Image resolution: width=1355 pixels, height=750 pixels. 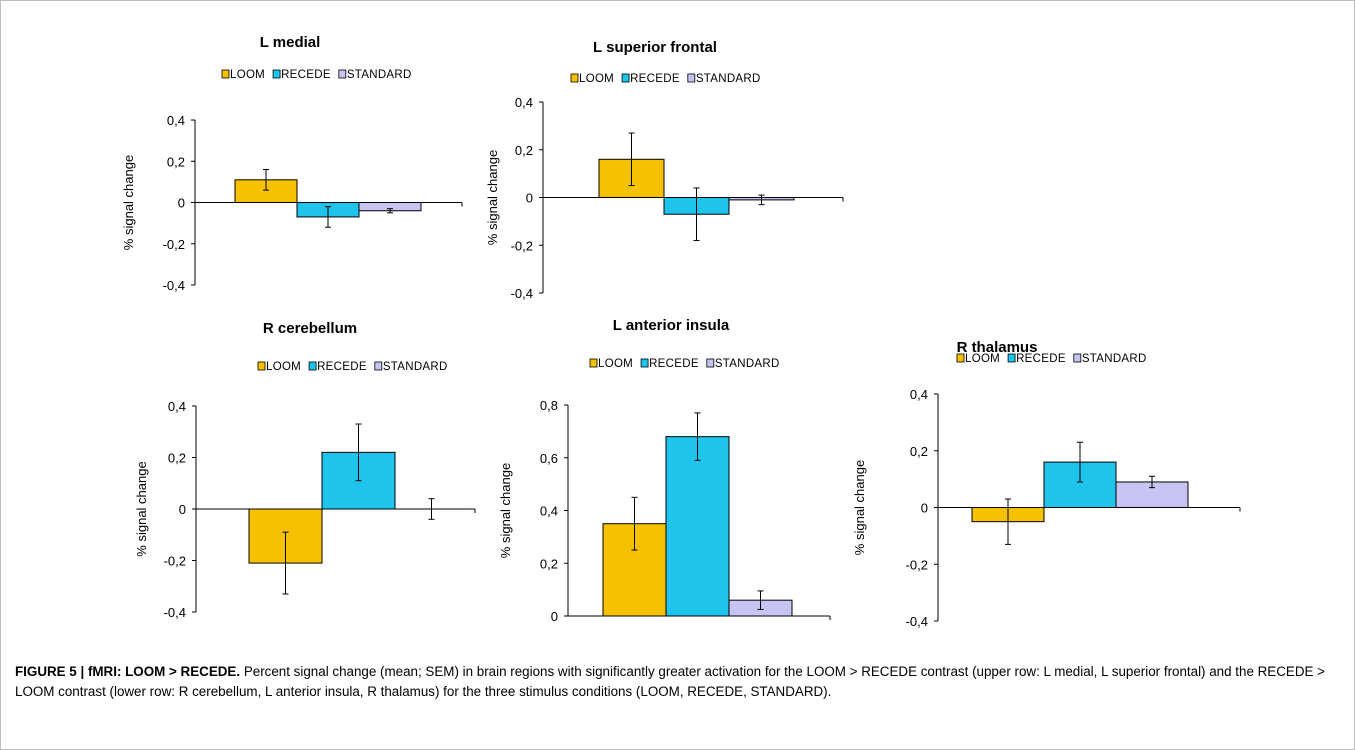 I want to click on y-tick-label: 0,6, so click(x=549, y=458).